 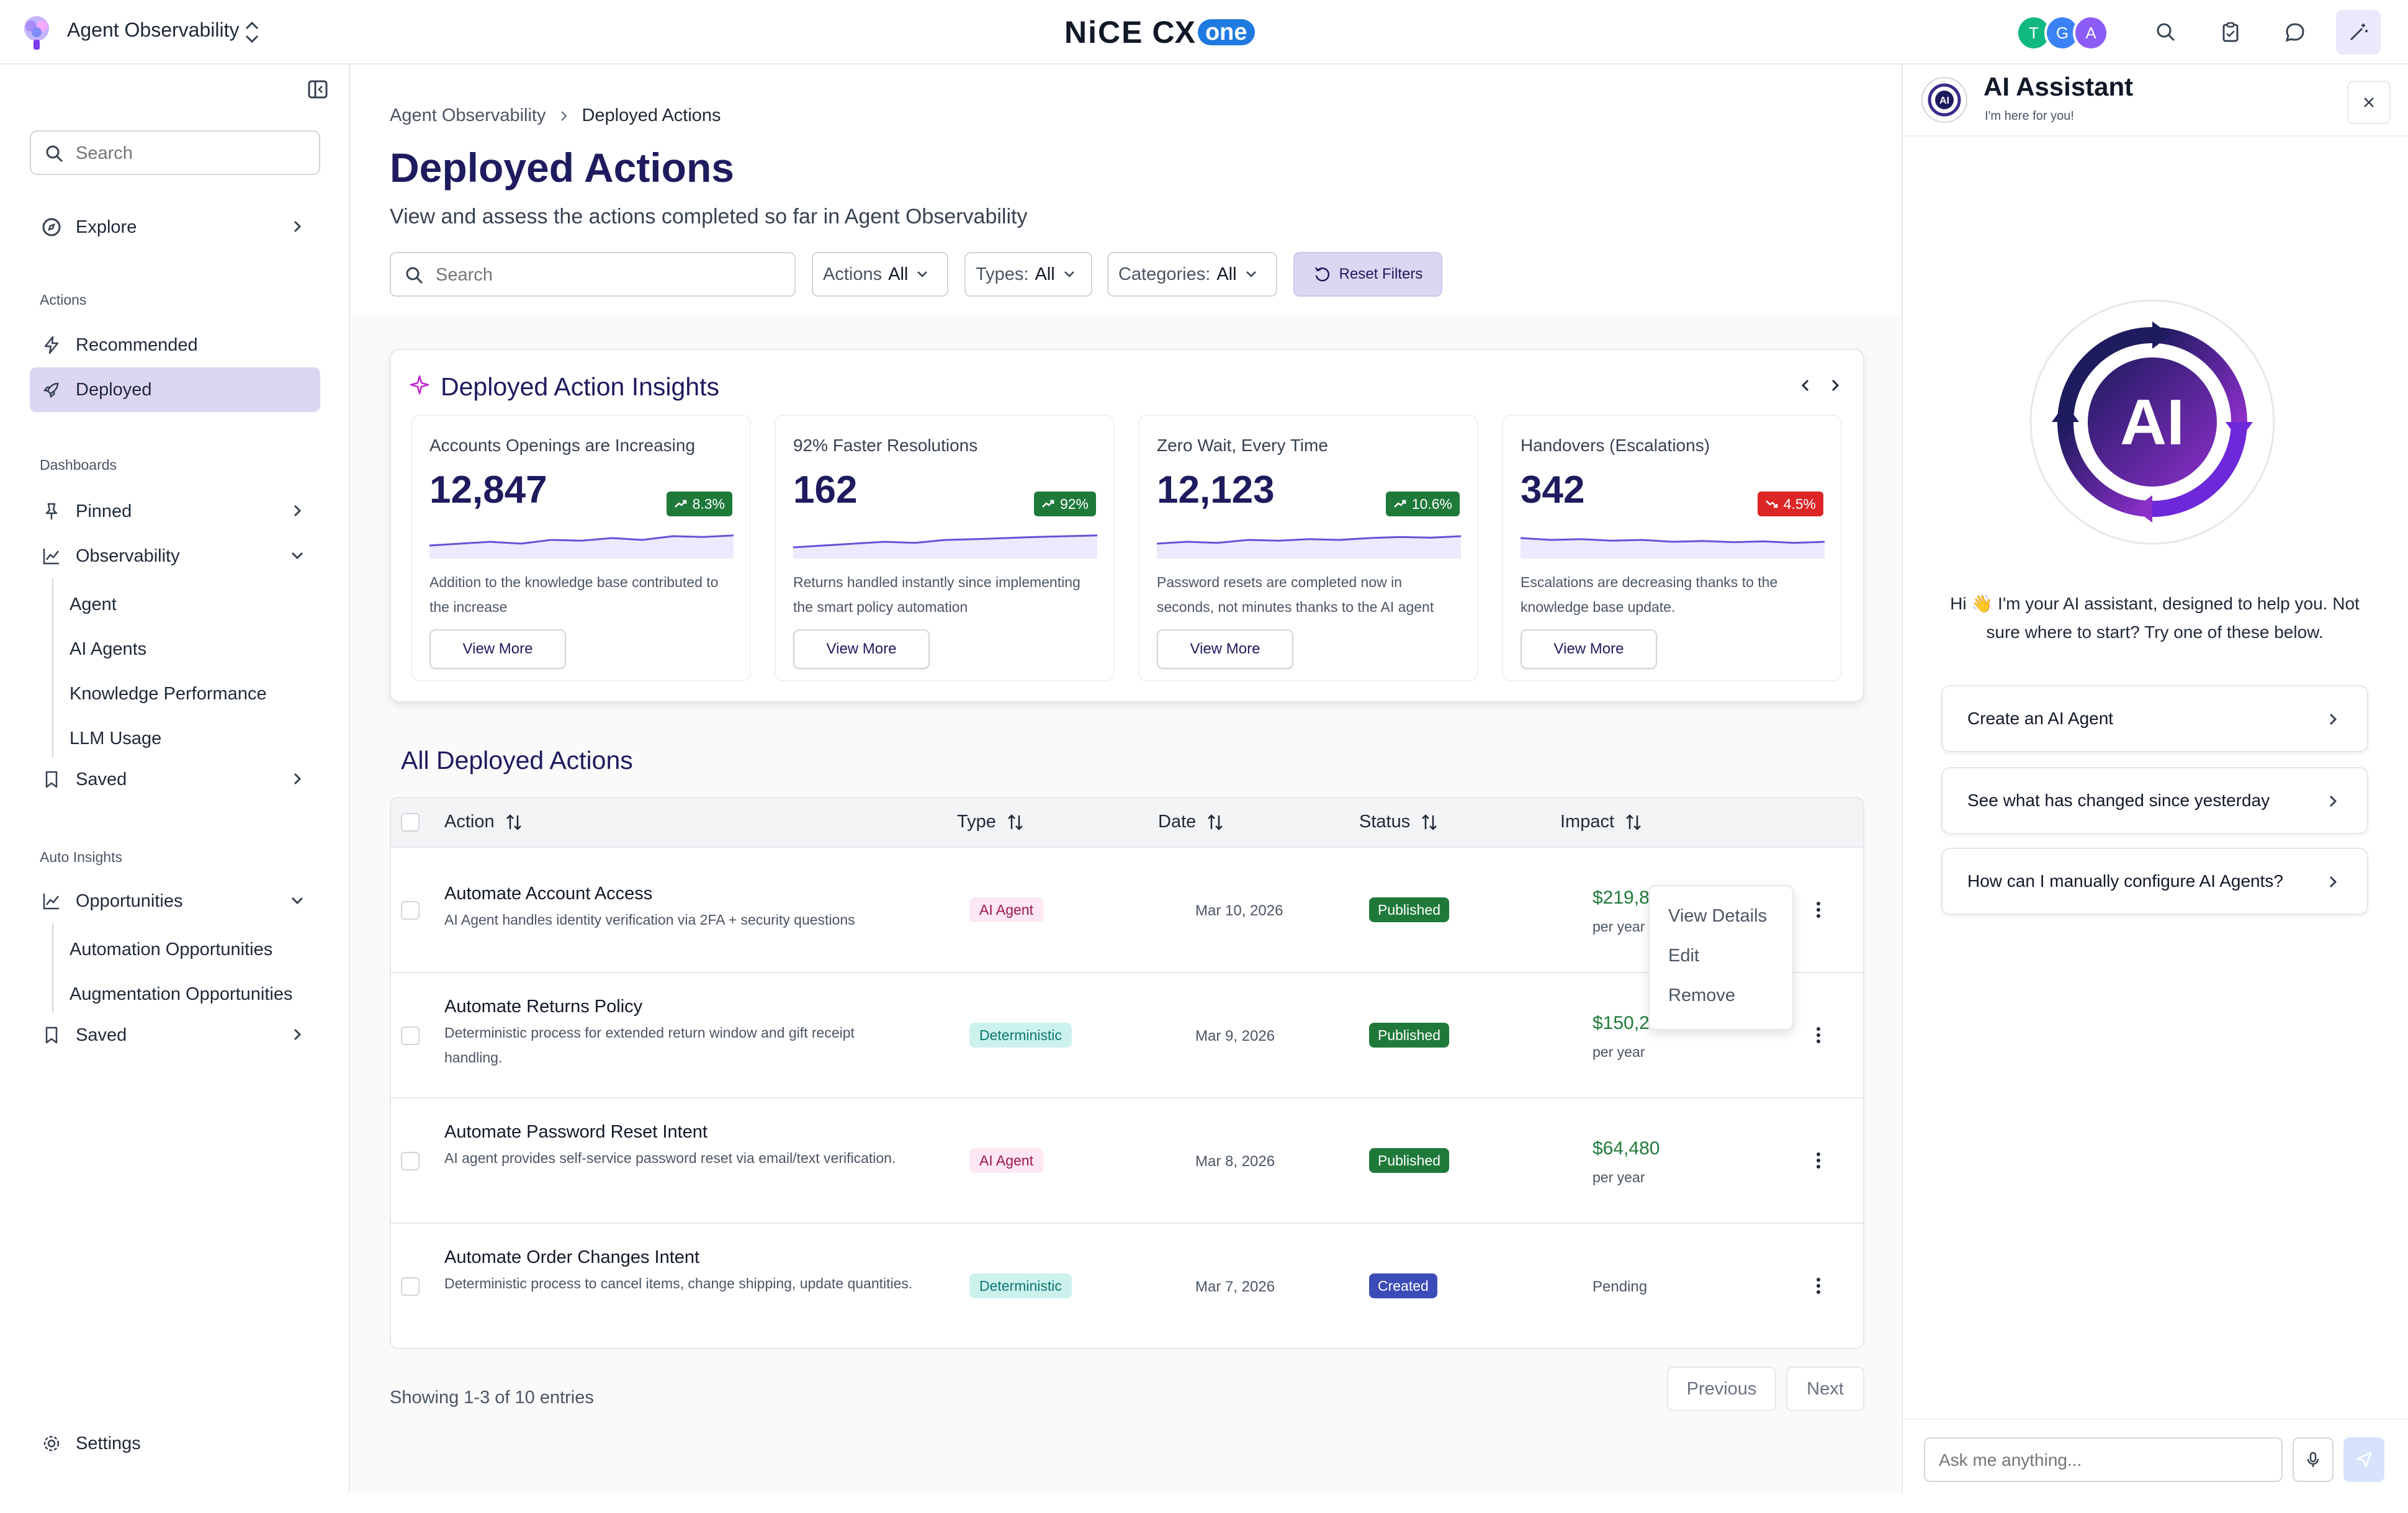 What do you see at coordinates (181, 994) in the screenshot?
I see `sidebar-subitem-augmentation-opportunities: Augmentation Opportunities` at bounding box center [181, 994].